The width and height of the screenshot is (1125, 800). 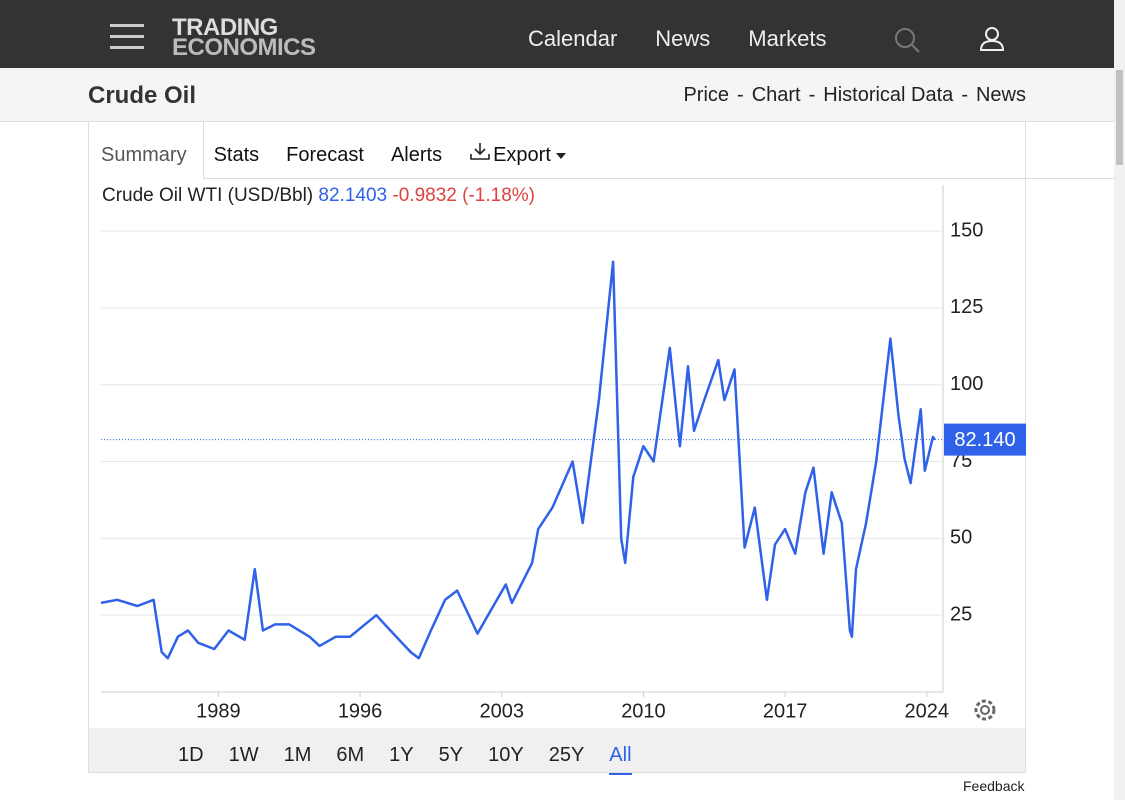 I want to click on legend-change: -0.9832, so click(x=424, y=195).